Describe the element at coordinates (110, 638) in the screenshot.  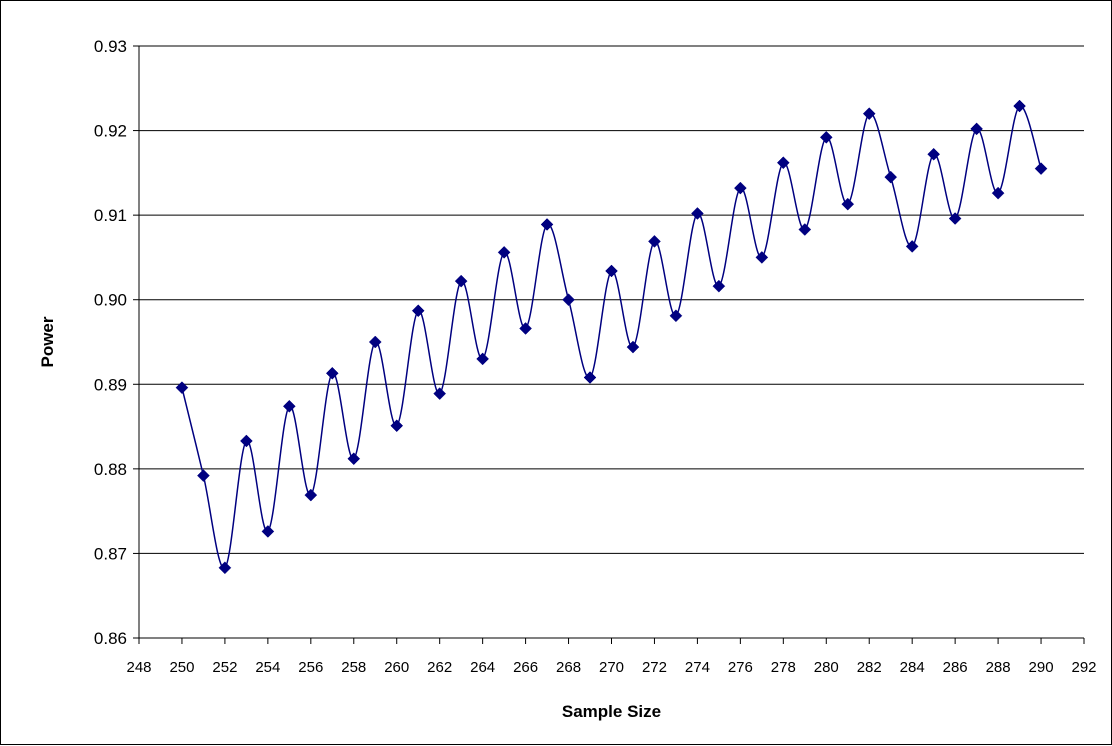
I see `y-tick-label: 0.86` at that location.